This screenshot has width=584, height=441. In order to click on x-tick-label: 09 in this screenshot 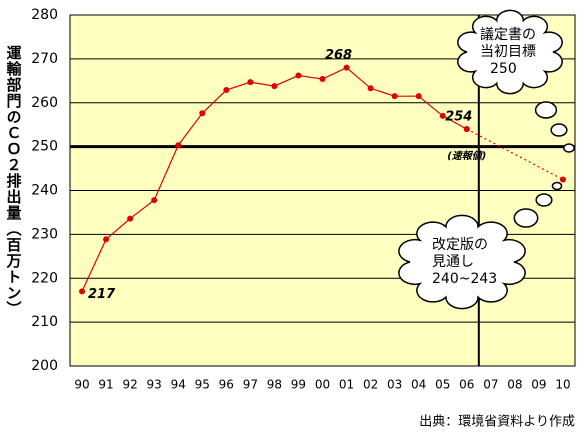, I will do `click(538, 385)`.